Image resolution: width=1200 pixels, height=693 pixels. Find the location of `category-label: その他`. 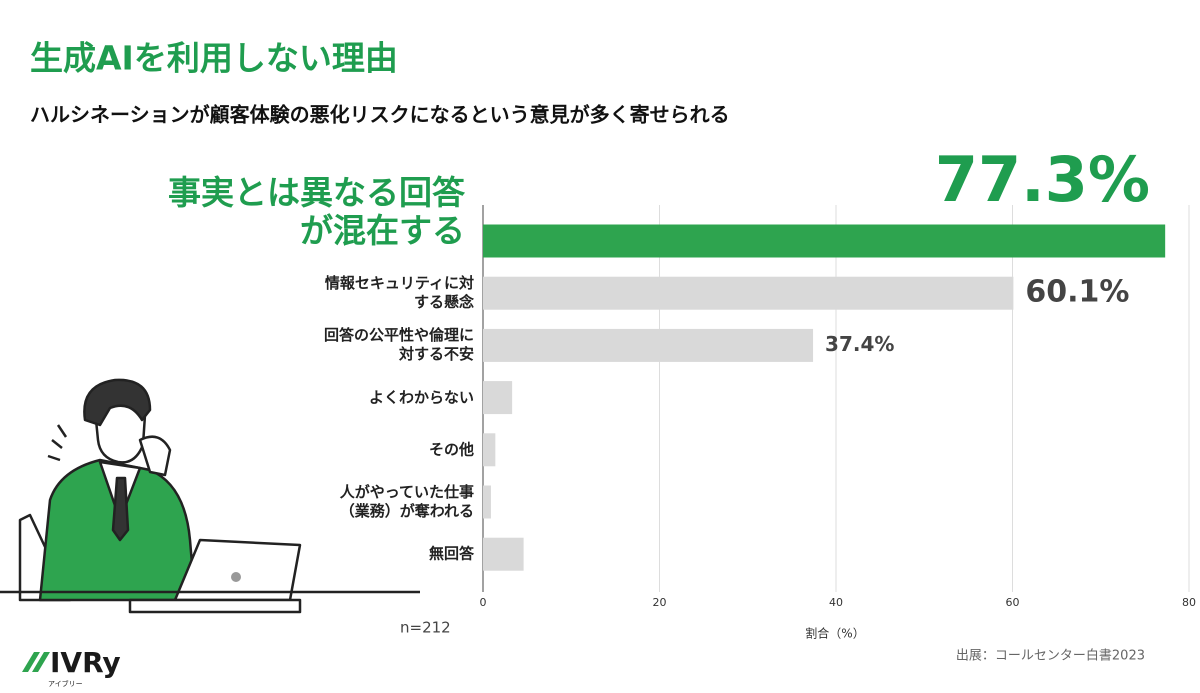

category-label: その他 is located at coordinates (451, 449).